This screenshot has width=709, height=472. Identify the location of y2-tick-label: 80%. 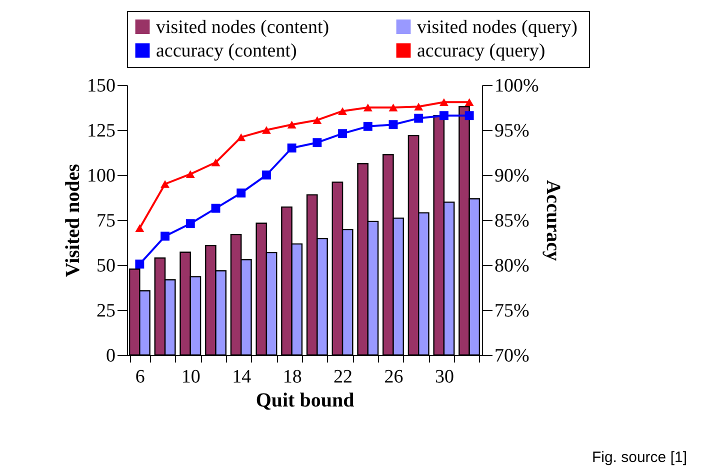
(512, 266).